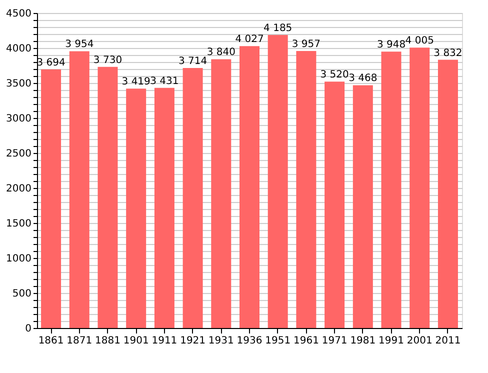 Image resolution: width=488 pixels, height=373 pixels. Describe the element at coordinates (193, 341) in the screenshot. I see `x-tick-label: 1921` at that location.